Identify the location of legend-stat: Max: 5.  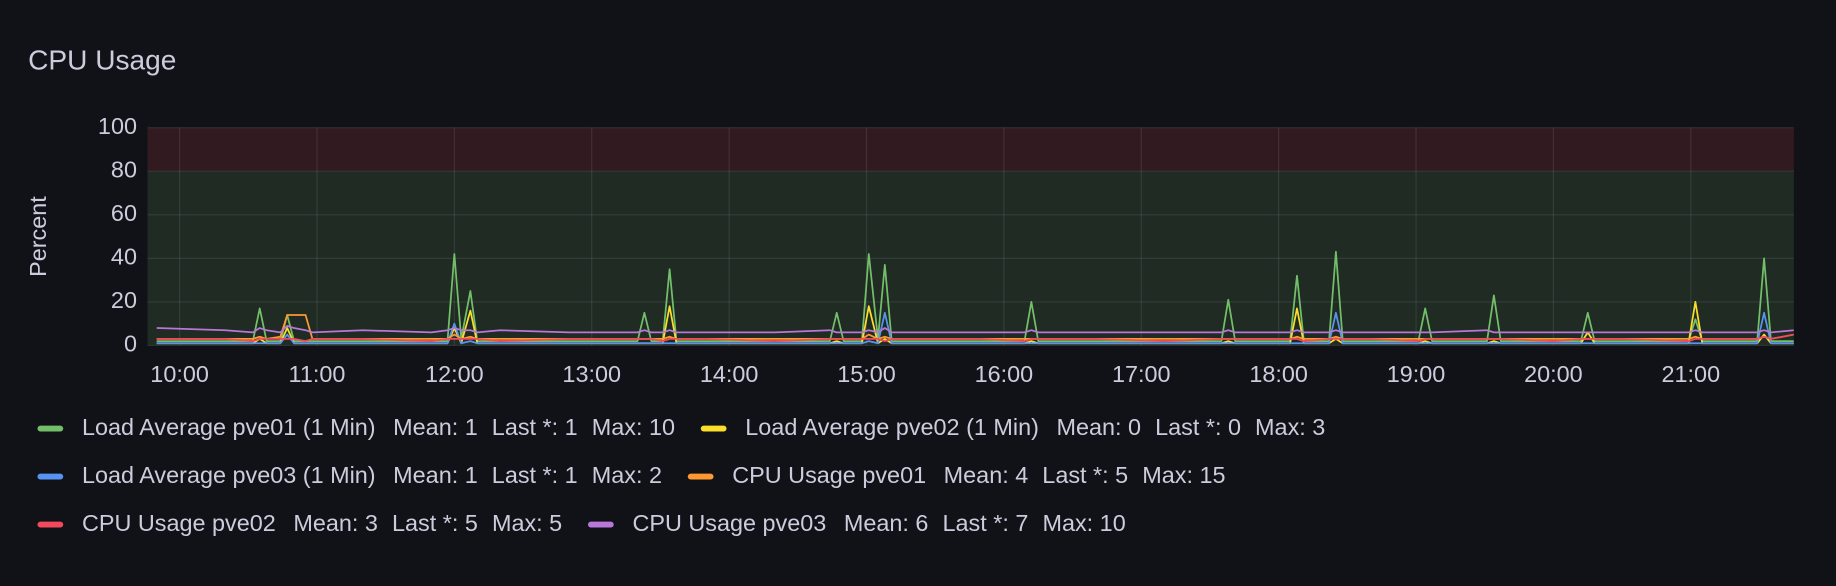
(527, 523).